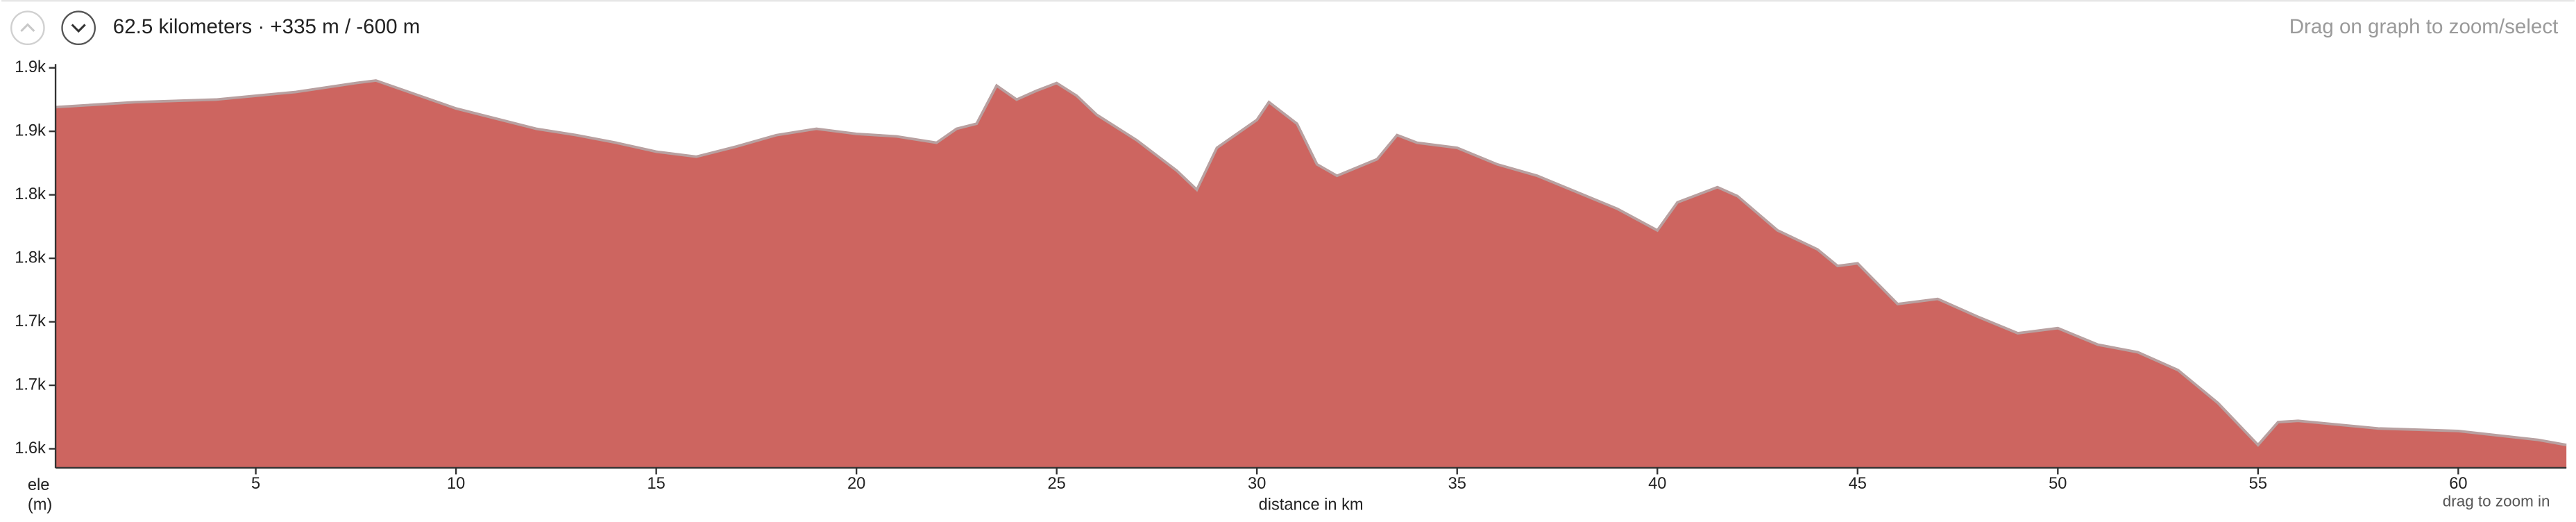  I want to click on x-tick-label: 50, so click(2058, 484).